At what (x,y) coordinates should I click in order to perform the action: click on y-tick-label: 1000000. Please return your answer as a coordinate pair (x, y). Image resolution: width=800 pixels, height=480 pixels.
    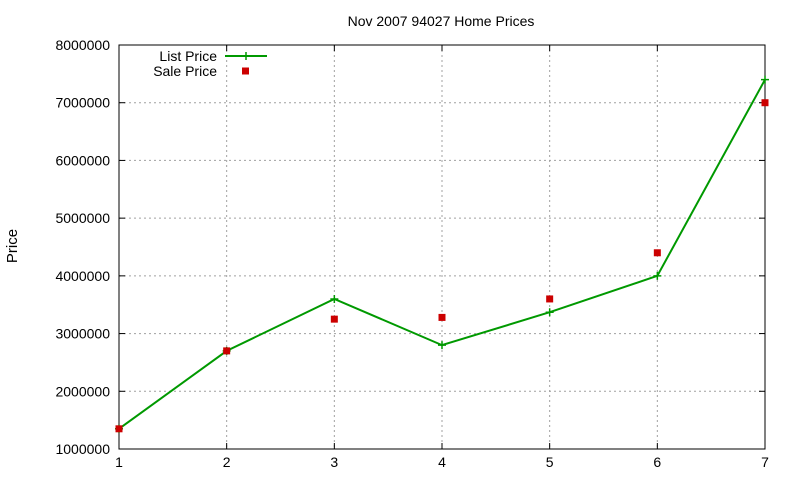
    Looking at the image, I should click on (82, 449).